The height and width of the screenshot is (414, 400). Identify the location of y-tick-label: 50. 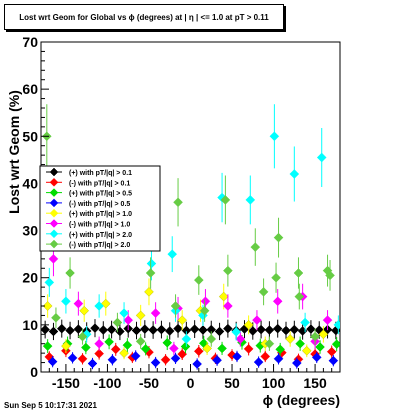
(30, 136).